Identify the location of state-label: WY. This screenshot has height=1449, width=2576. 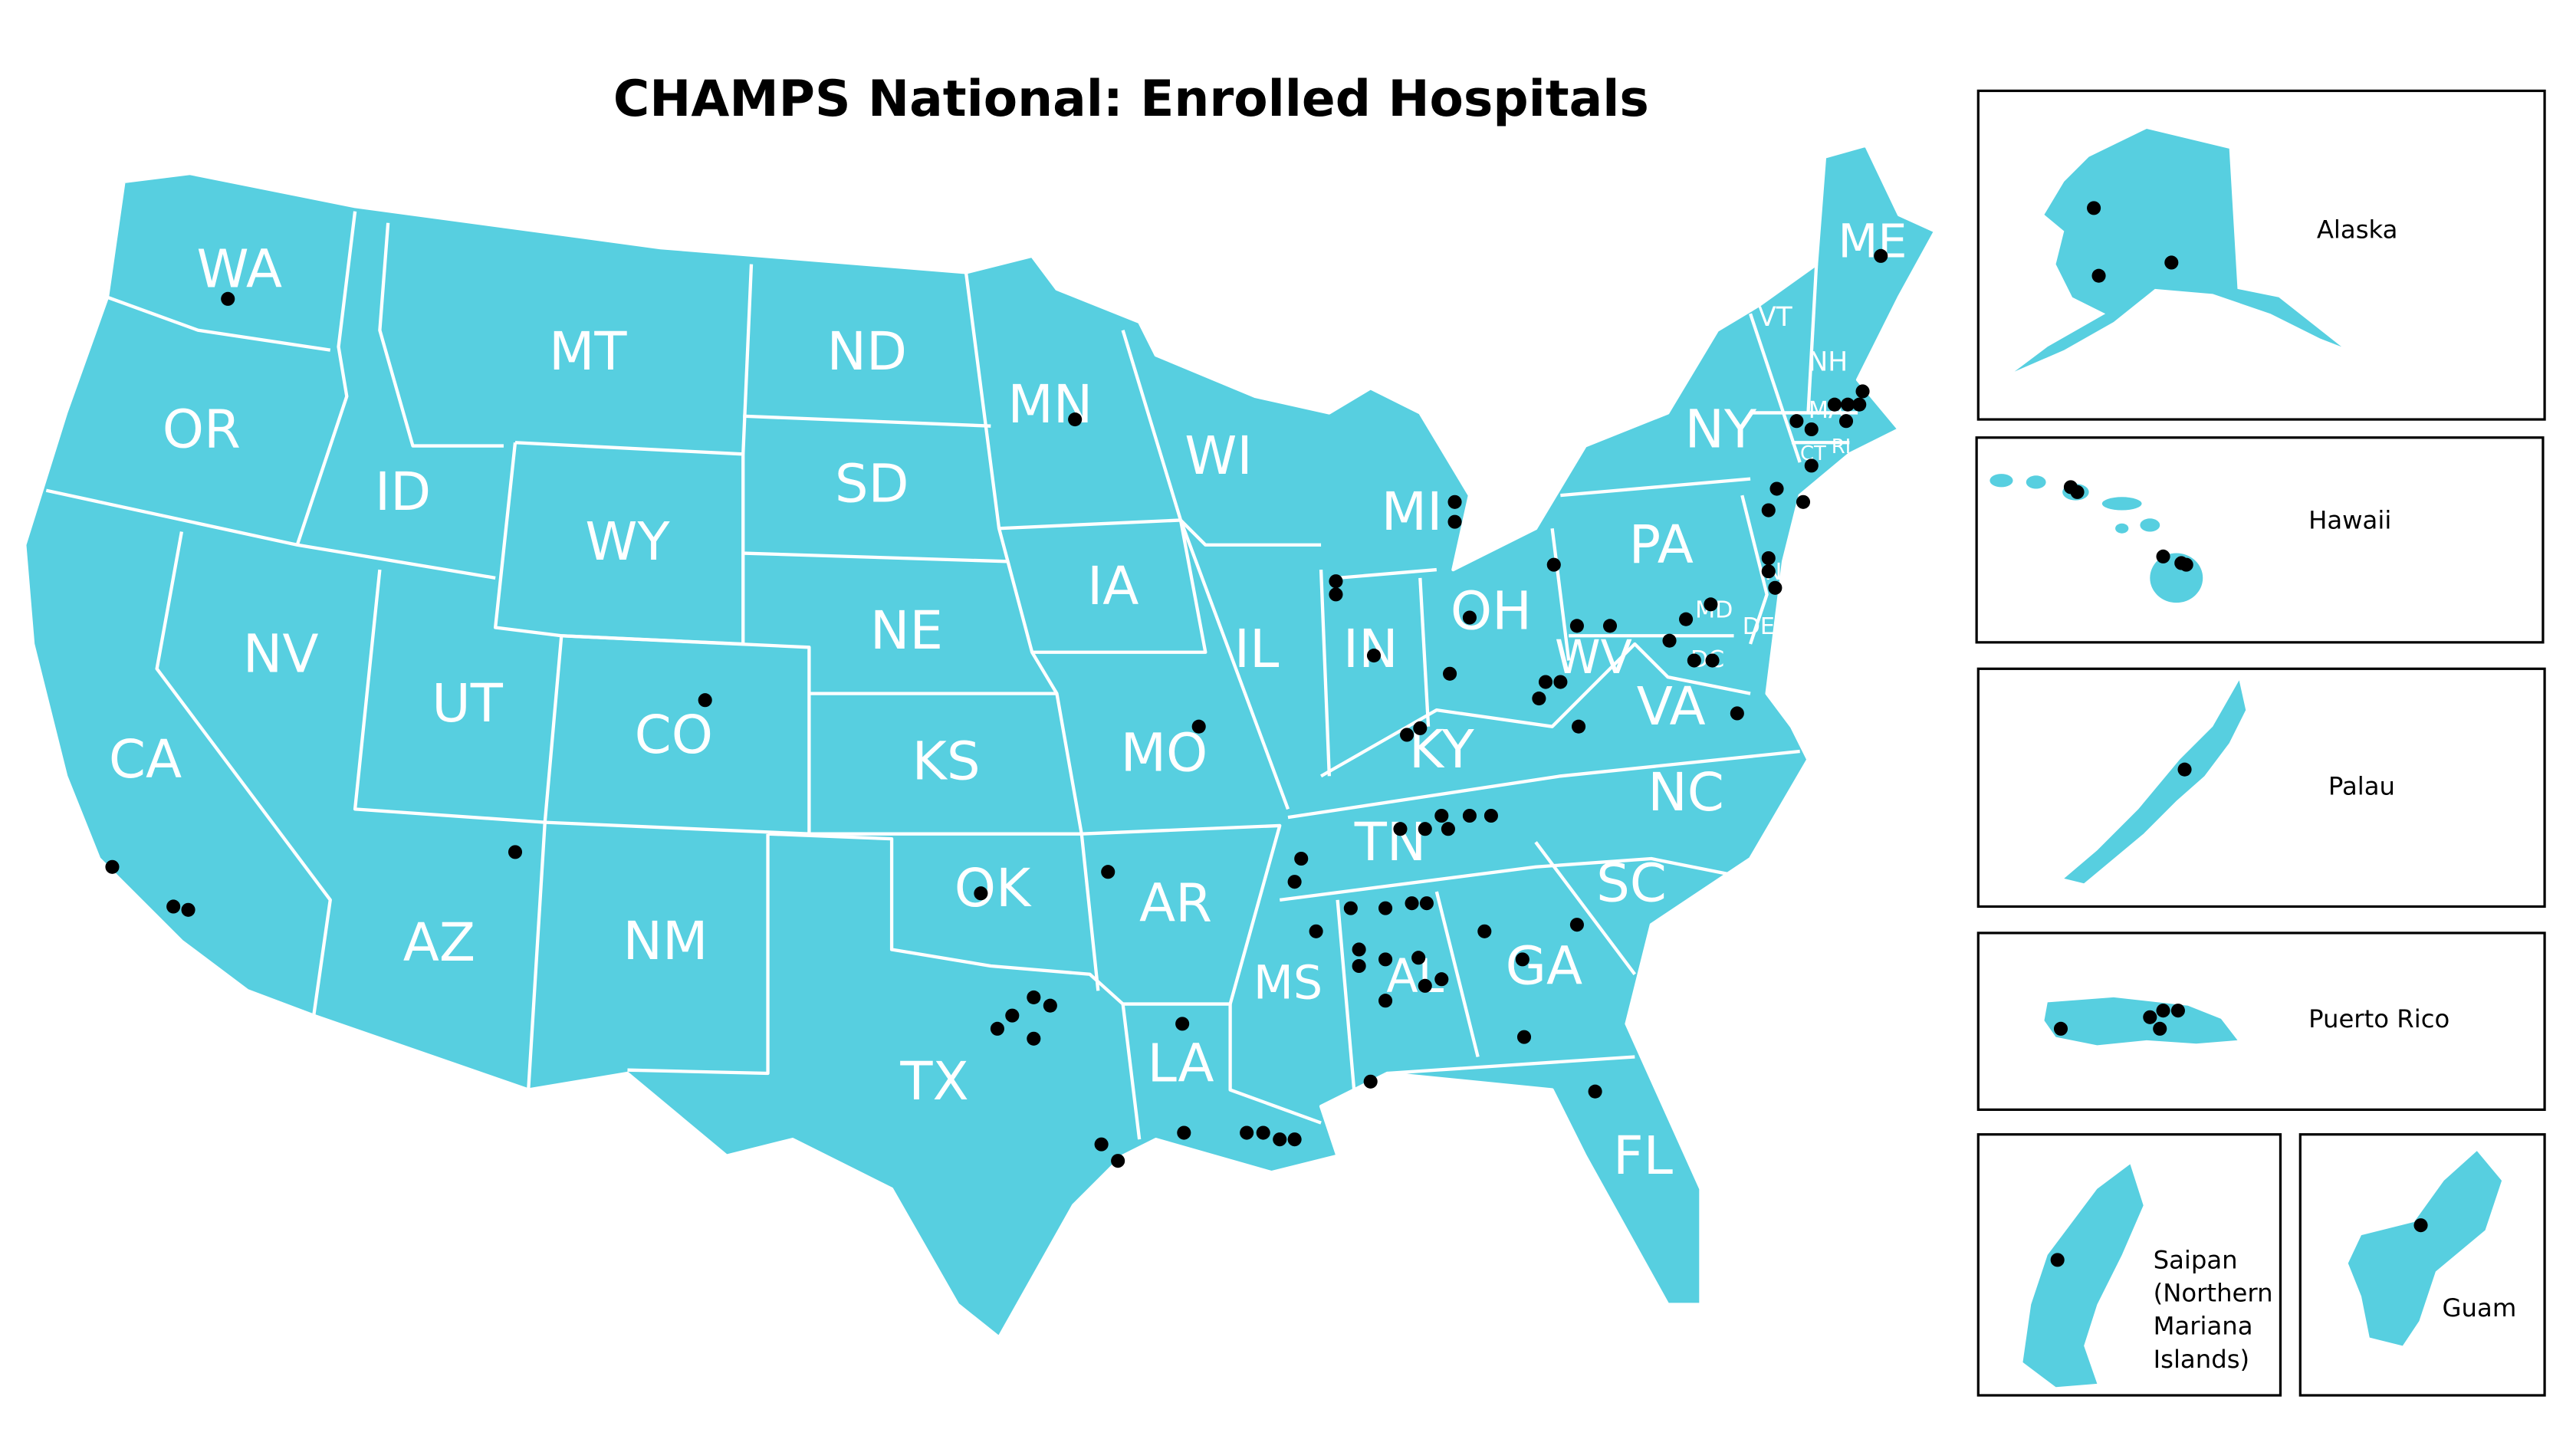
(628, 542).